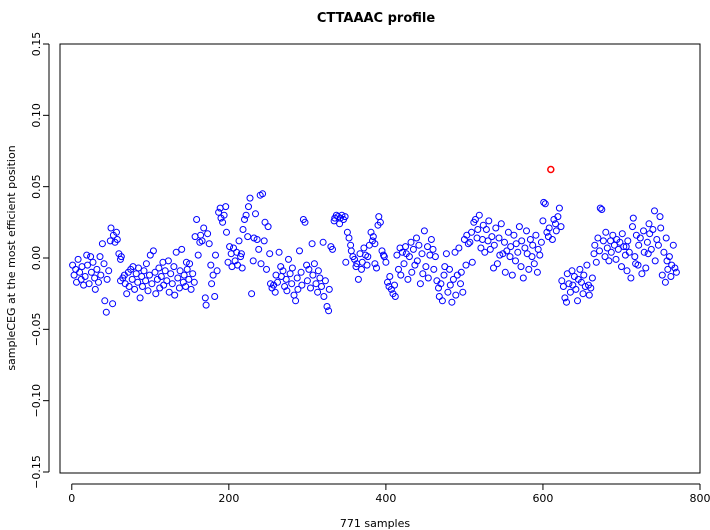 This screenshot has width=710, height=530. I want to click on y-tick-label: −0.10, so click(36, 401).